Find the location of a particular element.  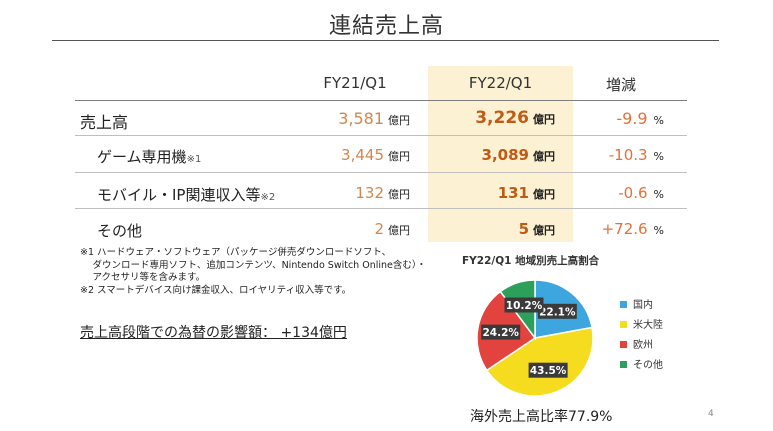

row-other-fy22: 5 億円 is located at coordinates (536, 229).